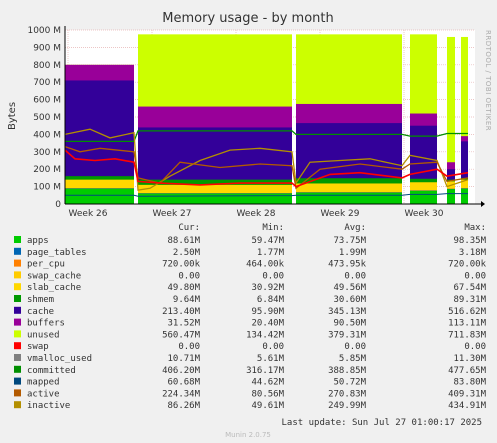  What do you see at coordinates (12, 116) in the screenshot?
I see `y-axis-label: Bytes` at bounding box center [12, 116].